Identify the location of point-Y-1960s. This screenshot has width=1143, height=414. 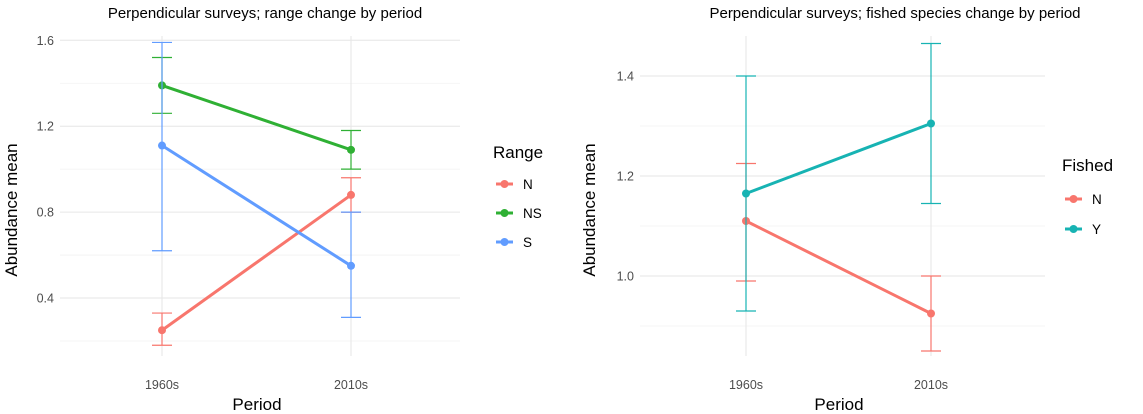
(746, 193).